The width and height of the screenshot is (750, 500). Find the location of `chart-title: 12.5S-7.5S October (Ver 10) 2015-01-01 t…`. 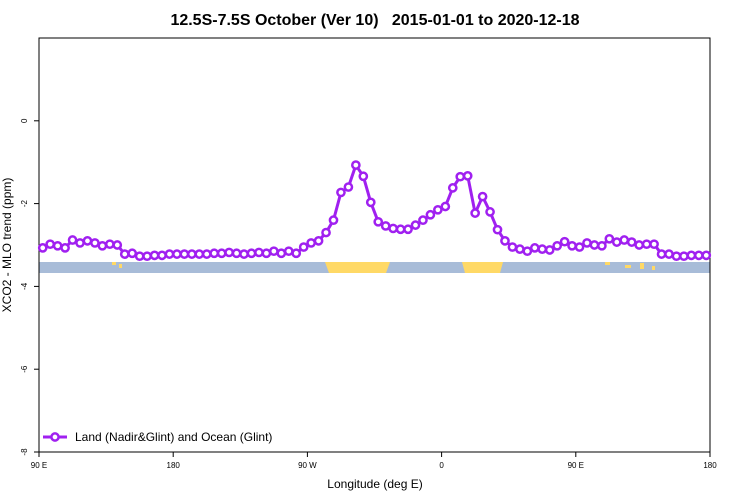

chart-title: 12.5S-7.5S October (Ver 10) 2015-01-01 t… is located at coordinates (374, 20).